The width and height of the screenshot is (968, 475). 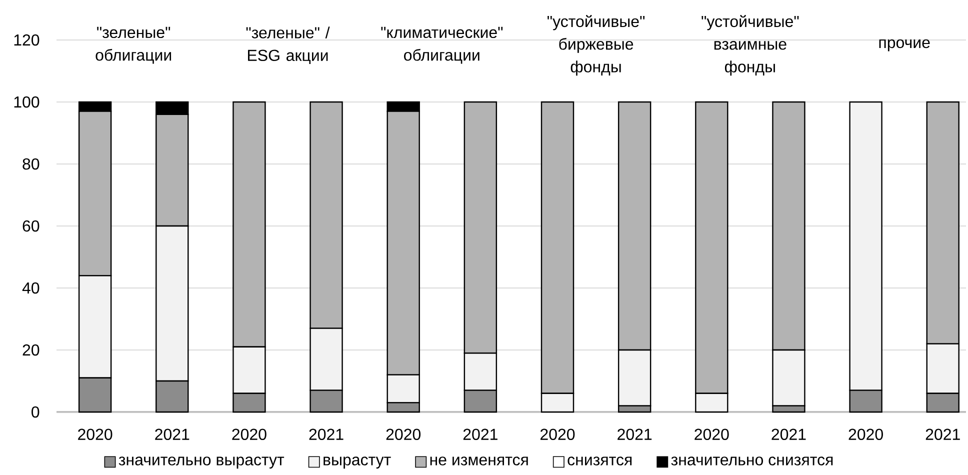 What do you see at coordinates (357, 462) in the screenshot?
I see `legend-label: вырастут` at bounding box center [357, 462].